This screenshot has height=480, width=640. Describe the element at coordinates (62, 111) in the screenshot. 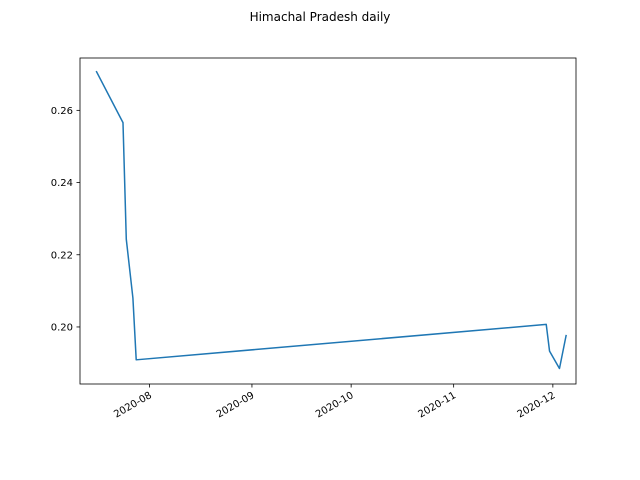

I see `y-tick-label: 0.26` at that location.